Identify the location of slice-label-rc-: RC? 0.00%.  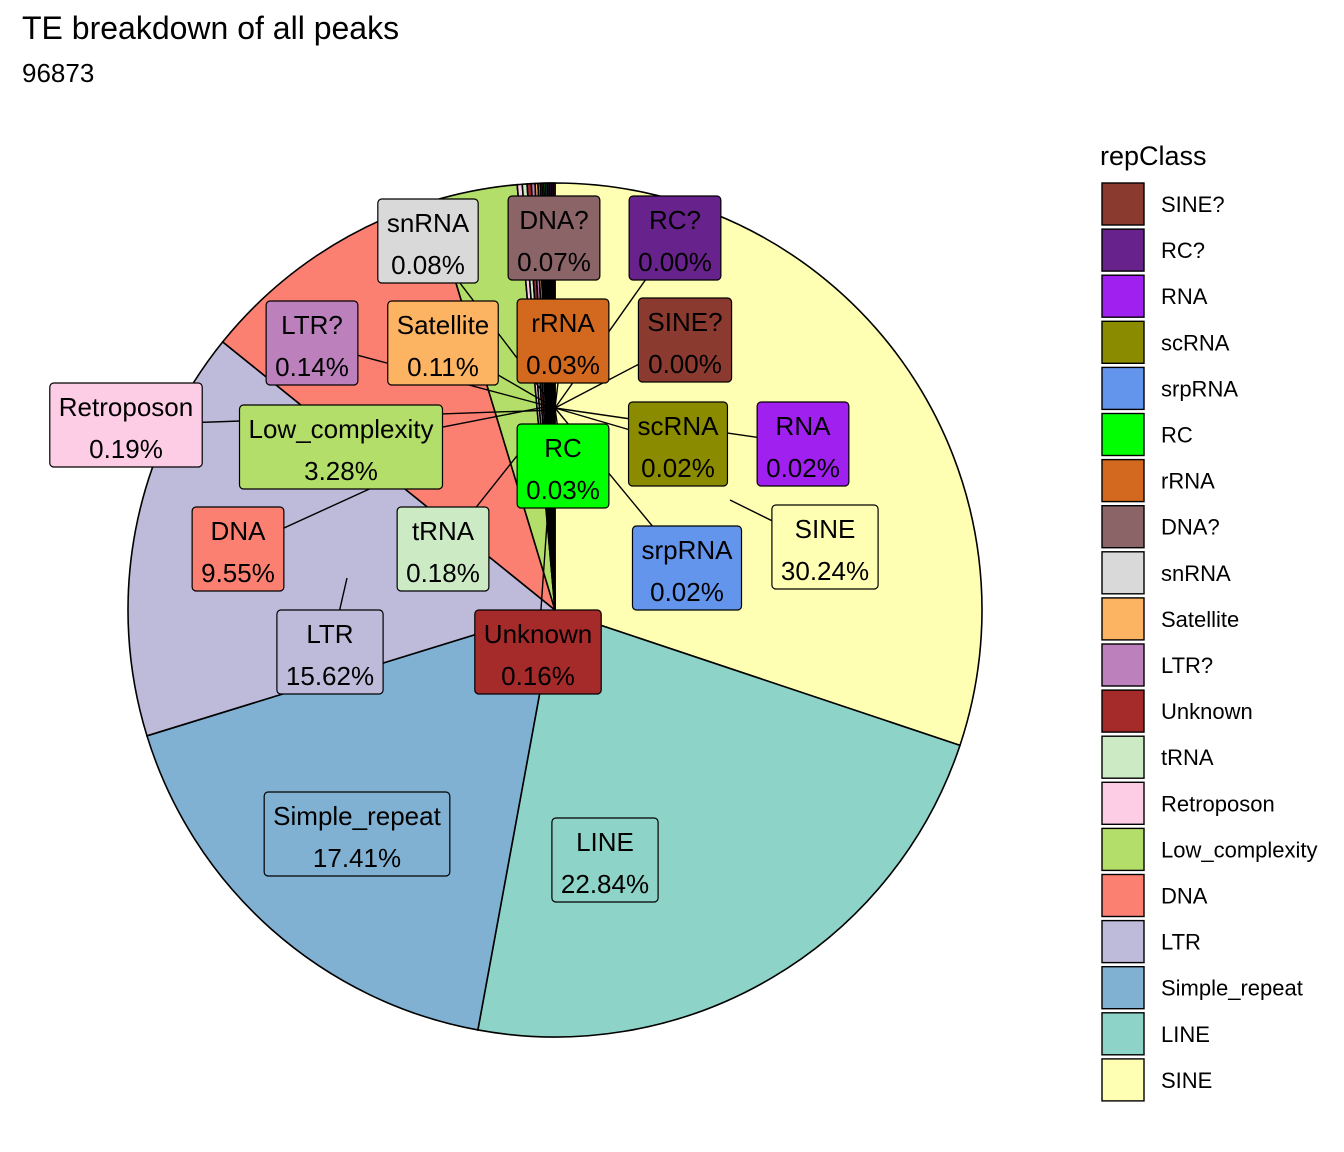
(675, 238).